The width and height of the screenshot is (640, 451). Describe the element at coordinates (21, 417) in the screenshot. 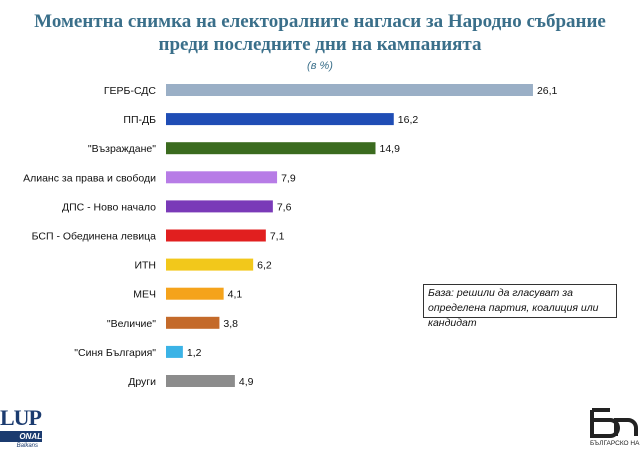

I see `gallup-logo-text: LUP` at that location.